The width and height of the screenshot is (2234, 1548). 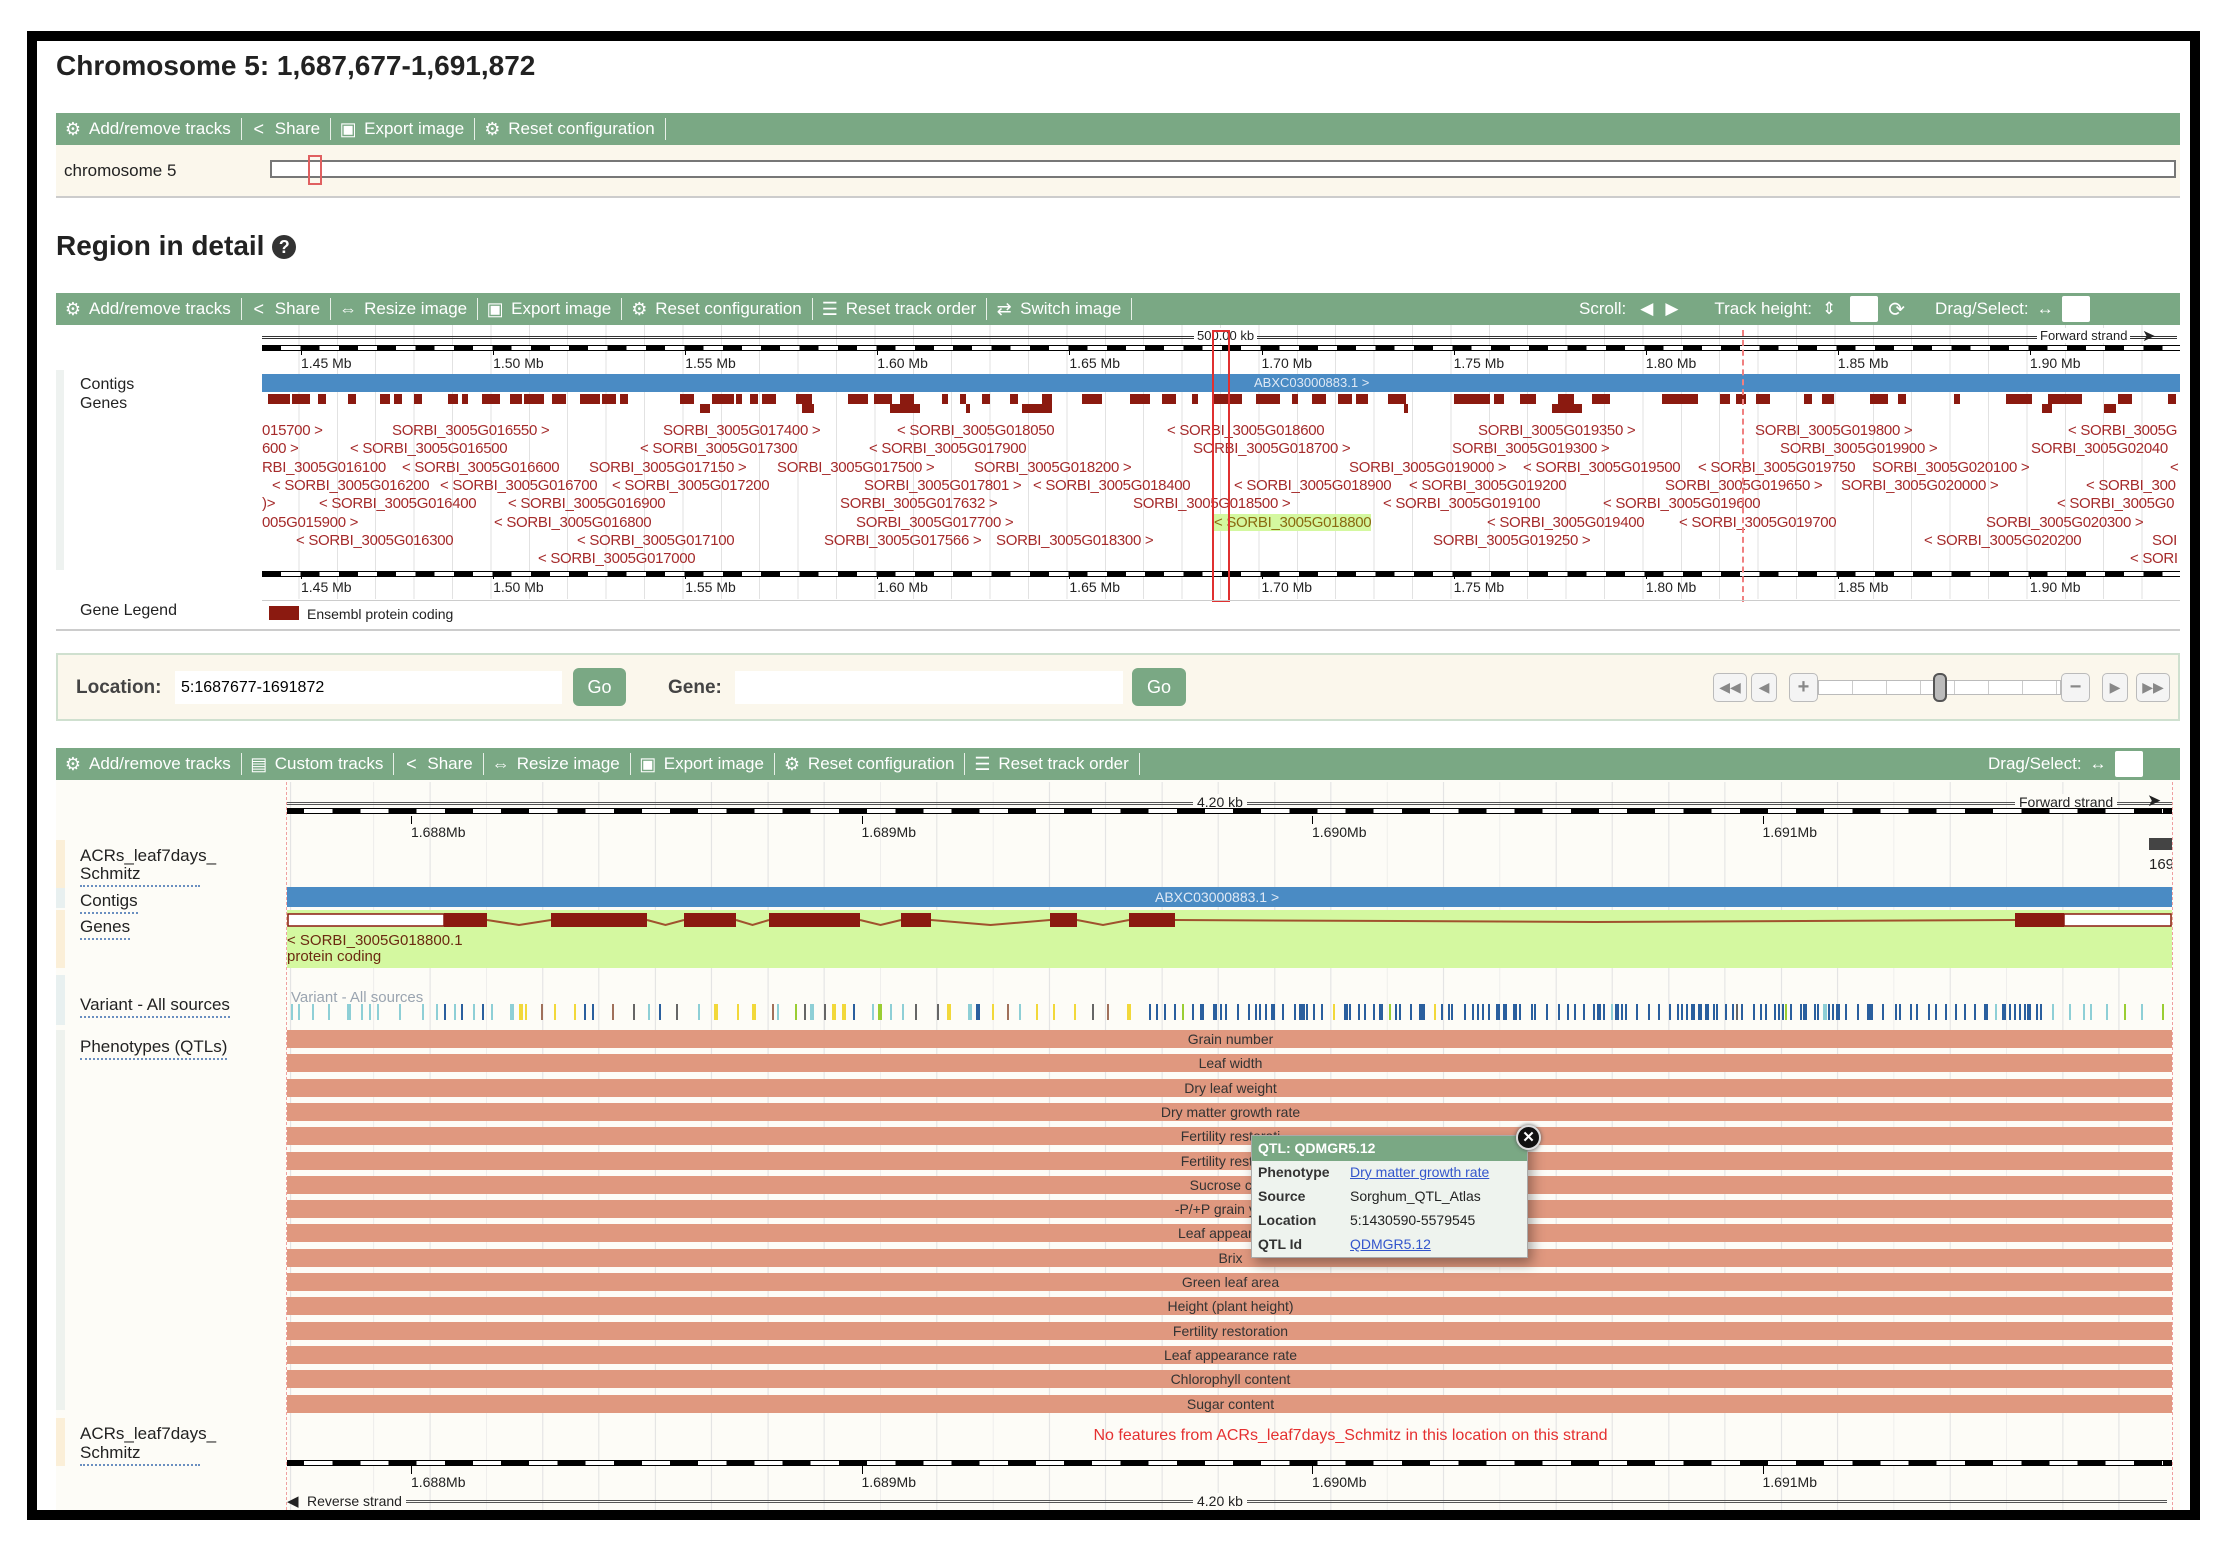 I want to click on gene-label: SORBI_3005G017500 >, so click(x=856, y=467).